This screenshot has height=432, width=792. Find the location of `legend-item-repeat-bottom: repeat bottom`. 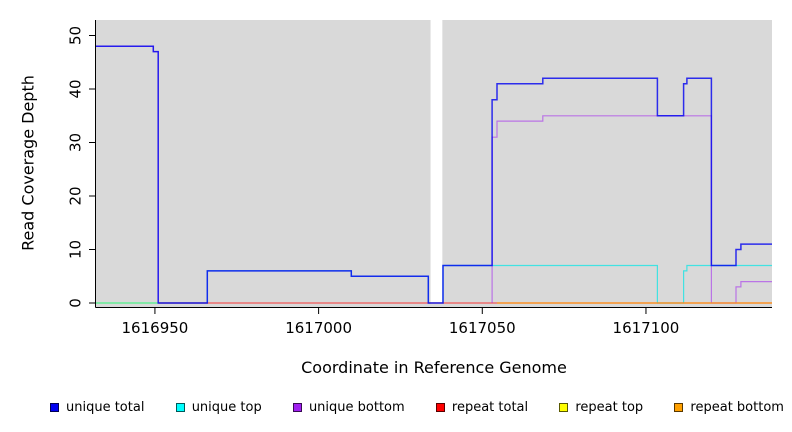

legend-item-repeat-bottom: repeat bottom is located at coordinates (729, 407).